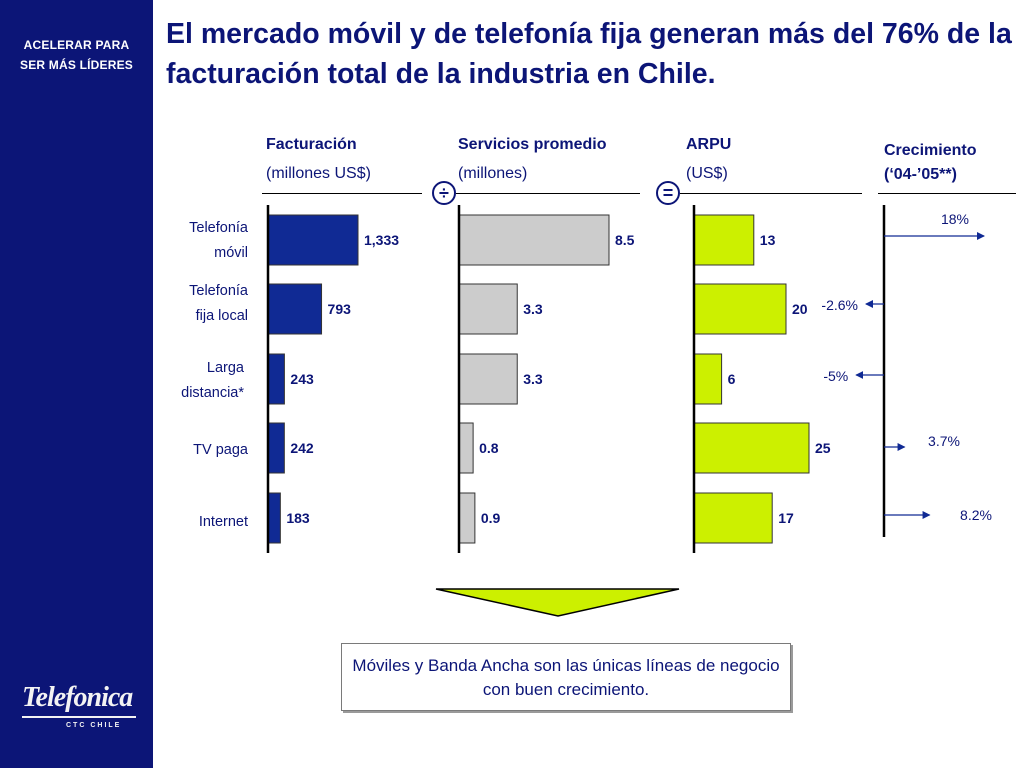  What do you see at coordinates (761, 379) in the screenshot?
I see `arpu-chart: 13 20 6 25 17` at bounding box center [761, 379].